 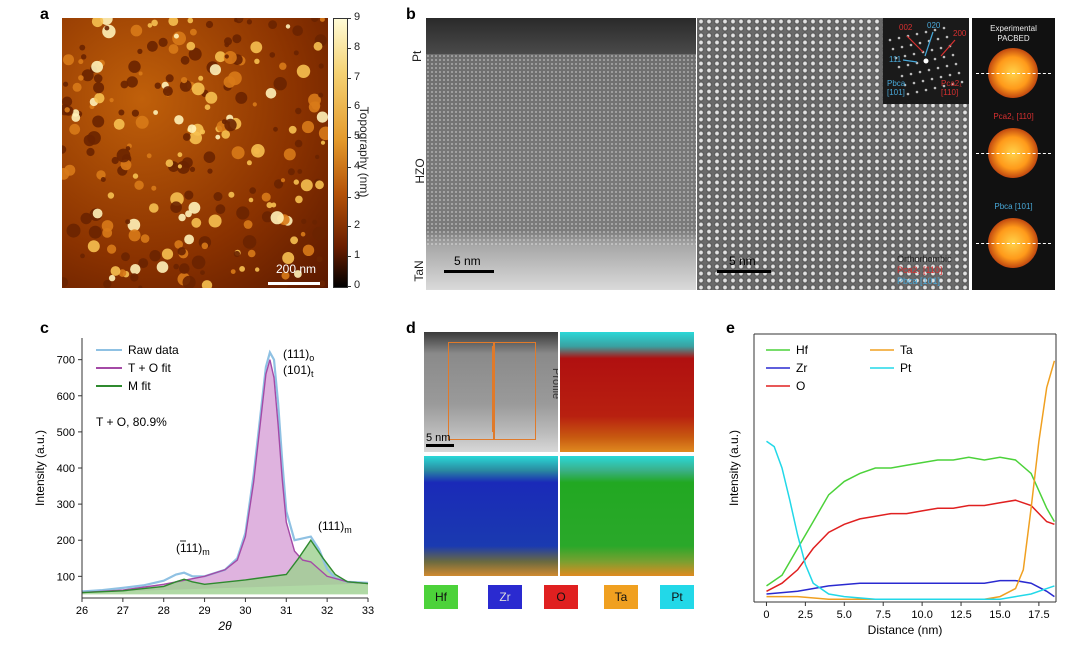 What do you see at coordinates (44, 14) in the screenshot?
I see `panel-letter-a: a` at bounding box center [44, 14].